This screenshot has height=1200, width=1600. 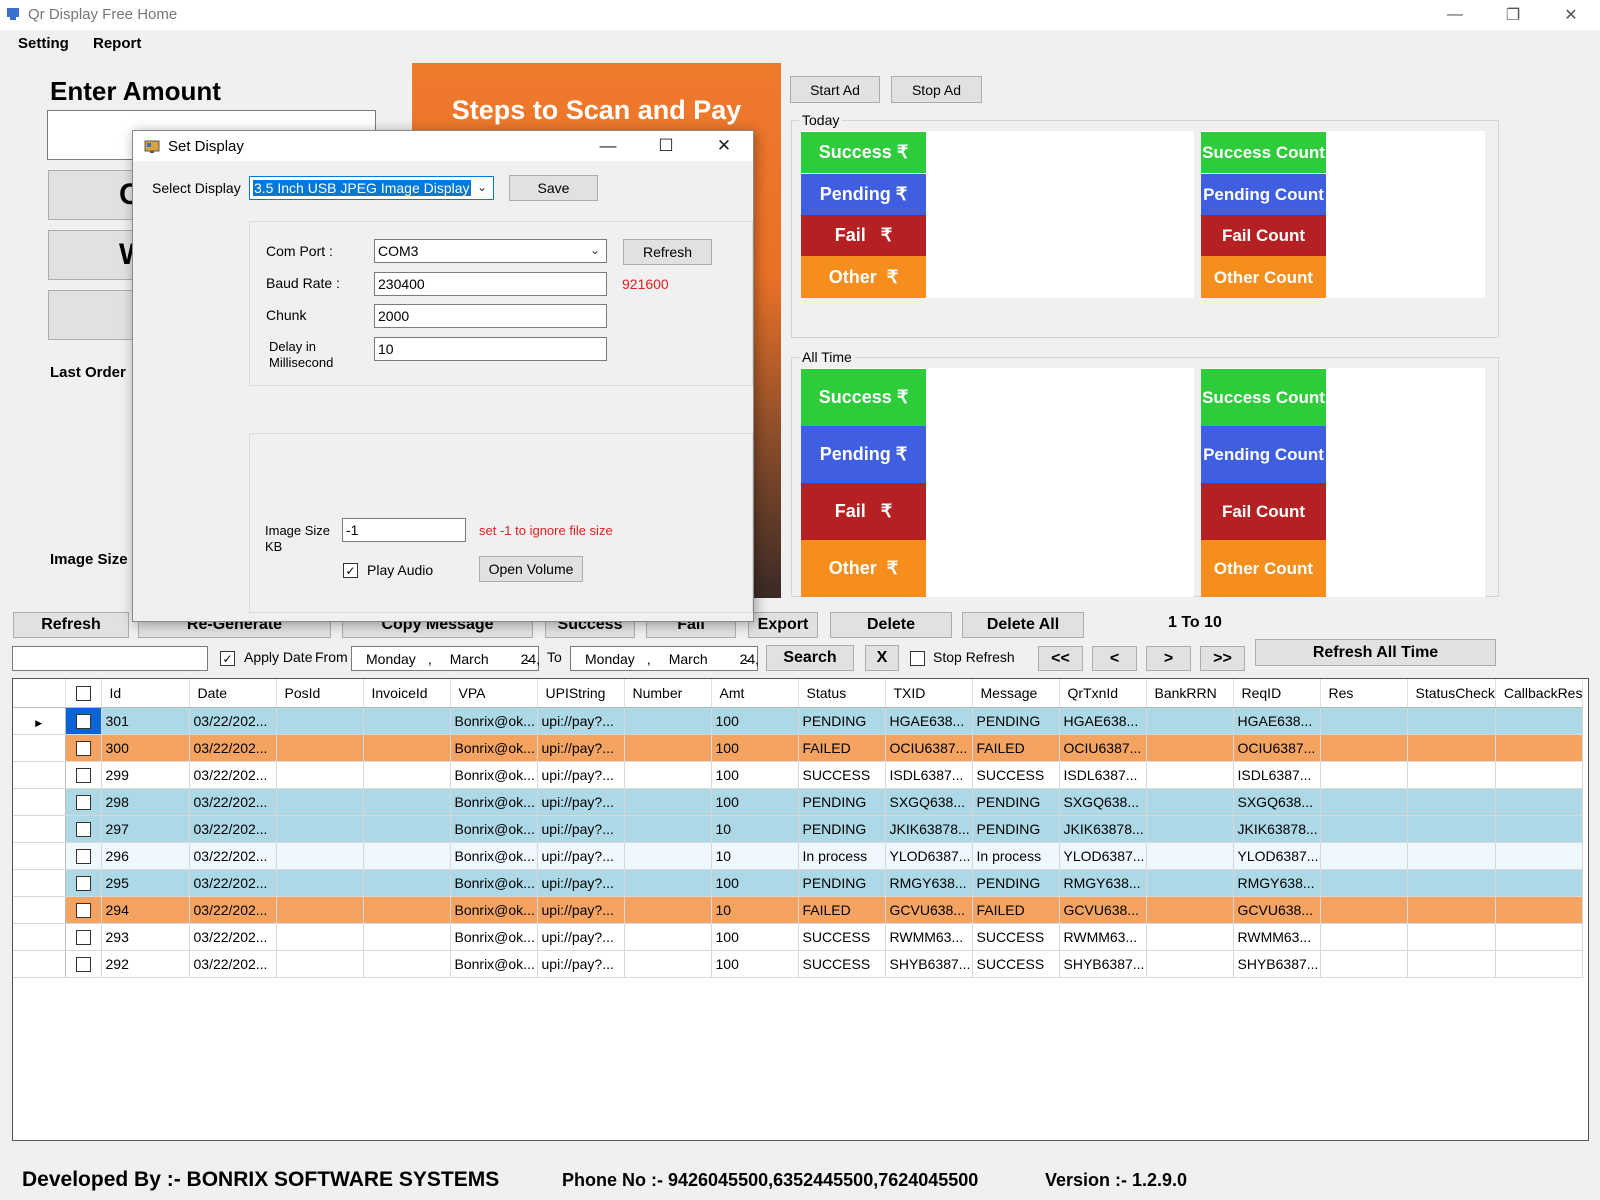 What do you see at coordinates (891, 625) in the screenshot?
I see `delete-button: Delete` at bounding box center [891, 625].